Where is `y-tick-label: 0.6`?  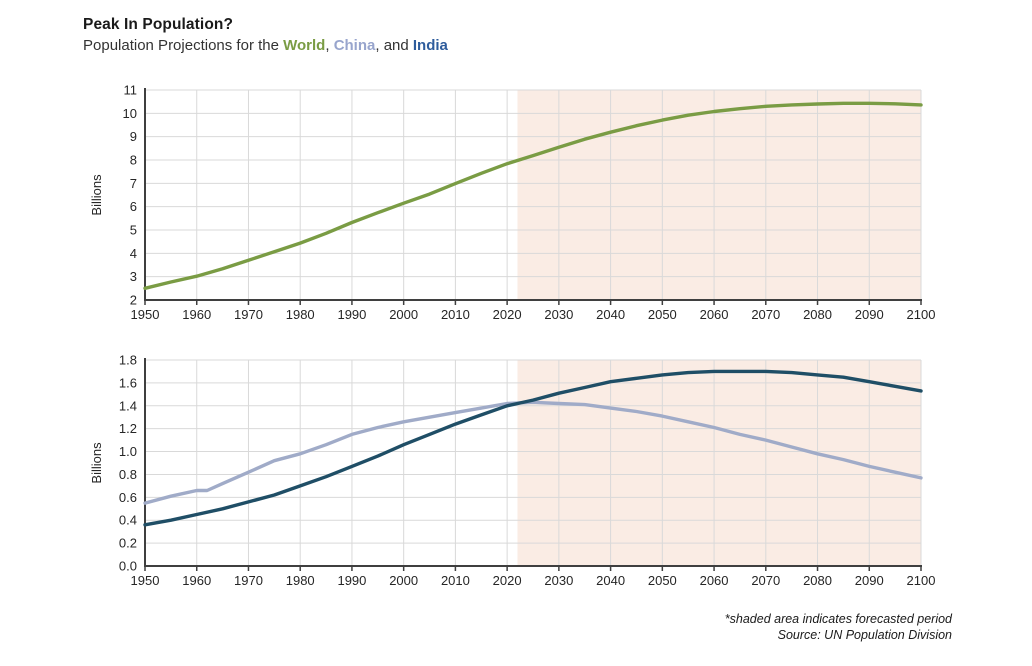 y-tick-label: 0.6 is located at coordinates (128, 497).